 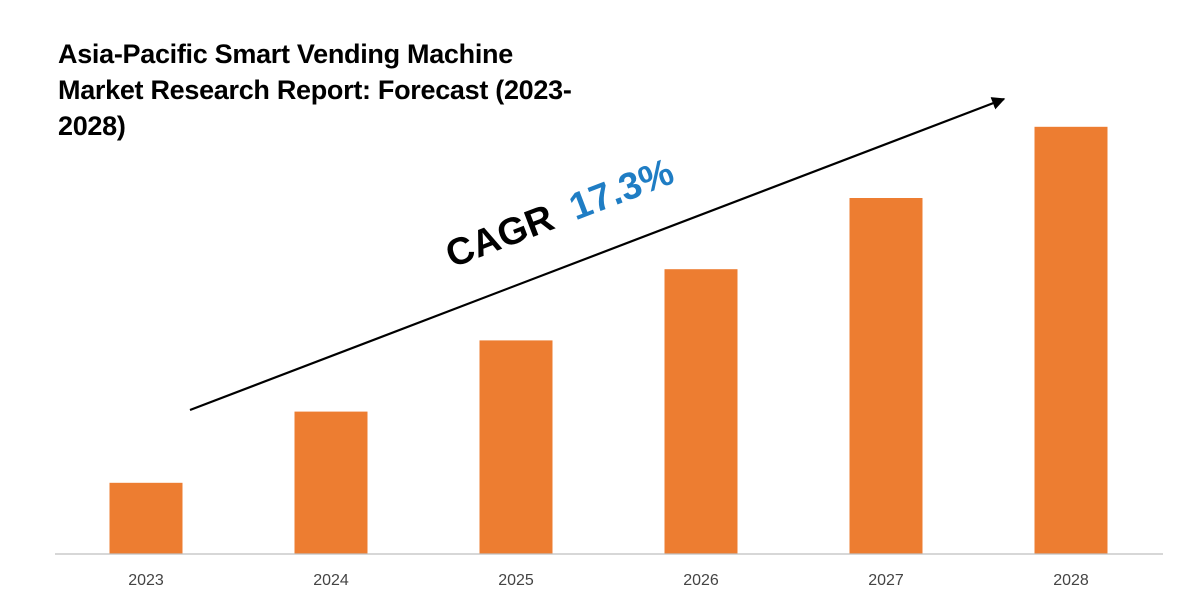 What do you see at coordinates (331, 580) in the screenshot?
I see `x-tick-label-2024: 2024` at bounding box center [331, 580].